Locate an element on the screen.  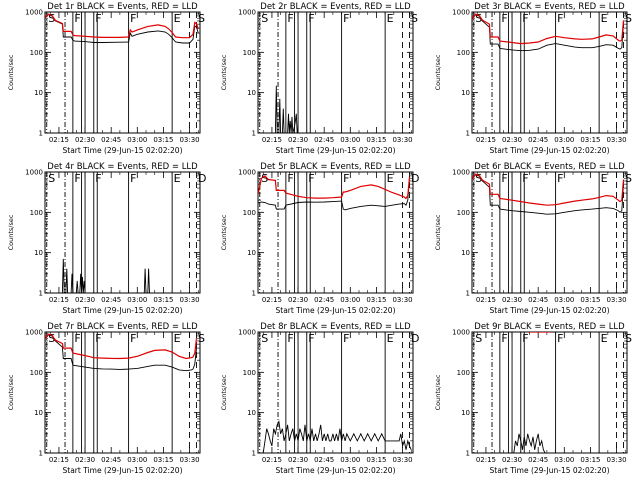
chart-det1-xtick-label-90: 03:30 is located at coordinates (189, 140).